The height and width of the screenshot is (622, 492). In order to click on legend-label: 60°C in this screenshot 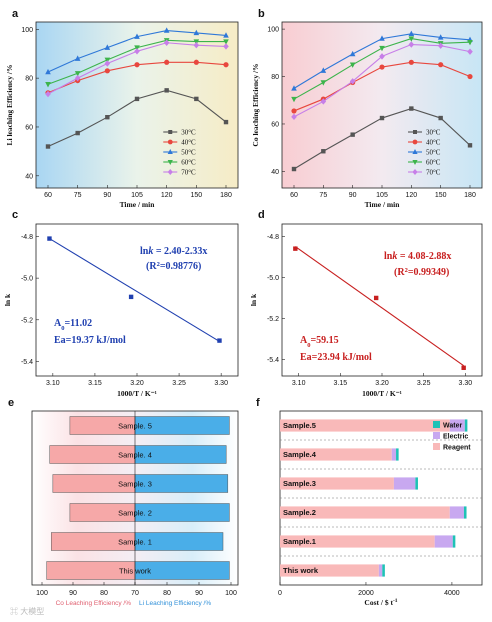, I will do `click(188, 163)`.